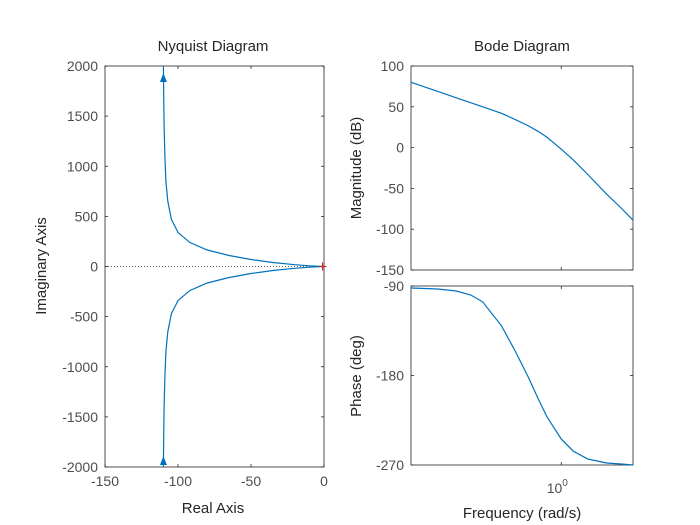  Describe the element at coordinates (243, 166) in the screenshot. I see `nyquist-branch-negative-frequency` at that location.